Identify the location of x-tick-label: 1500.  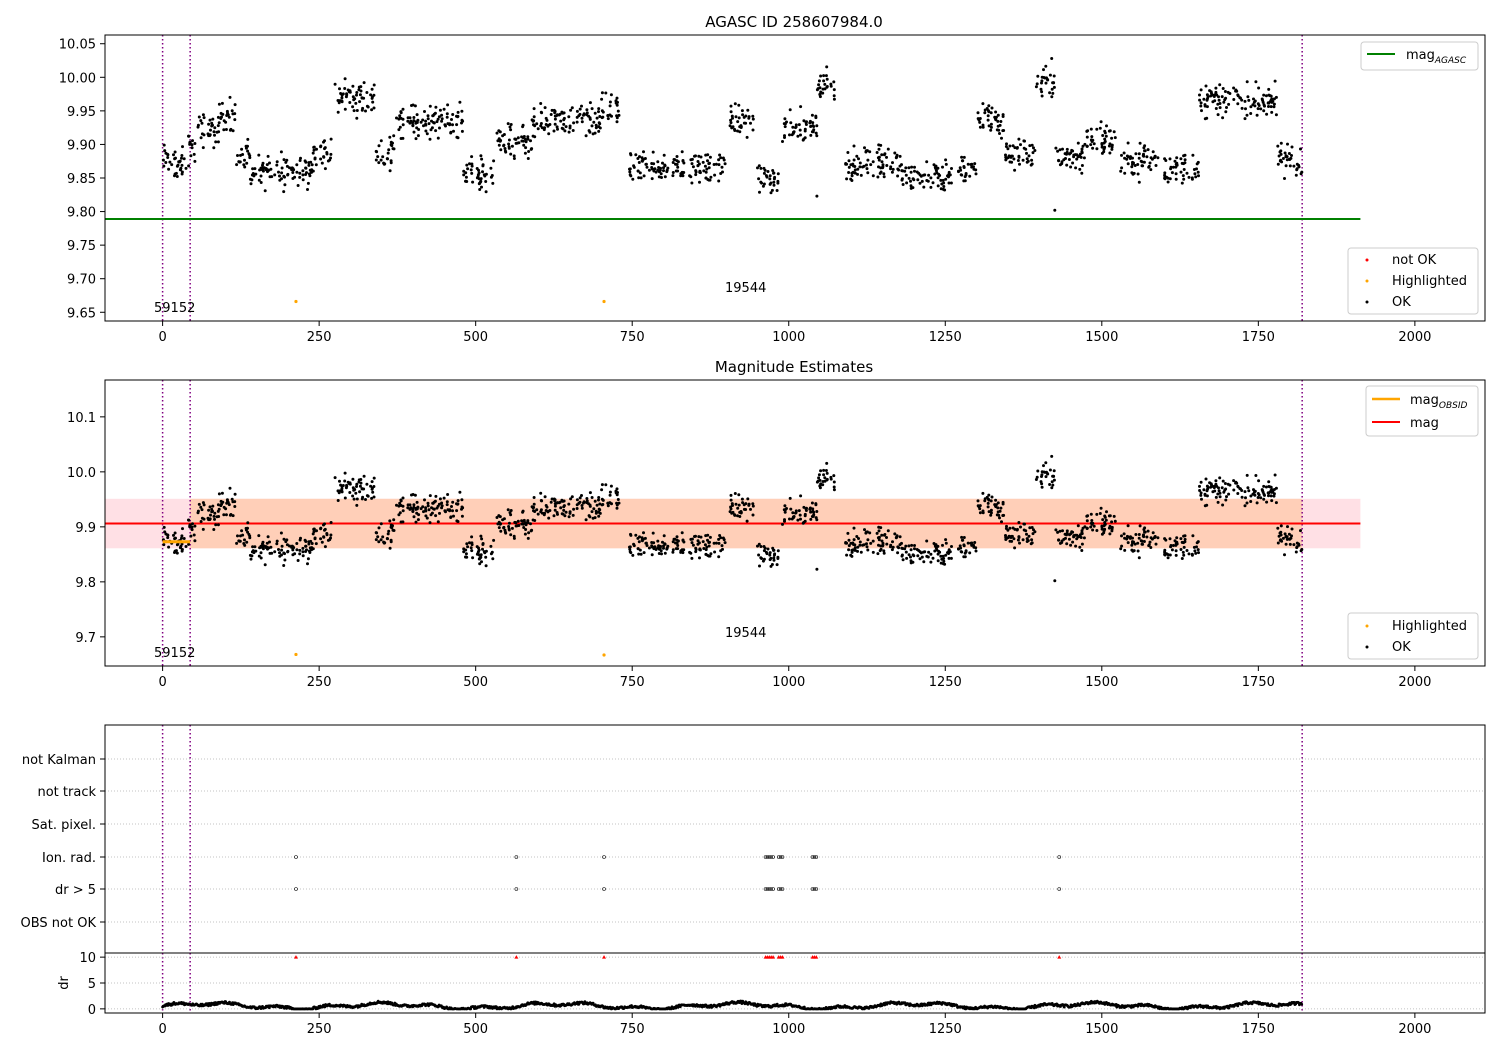
(1101, 337).